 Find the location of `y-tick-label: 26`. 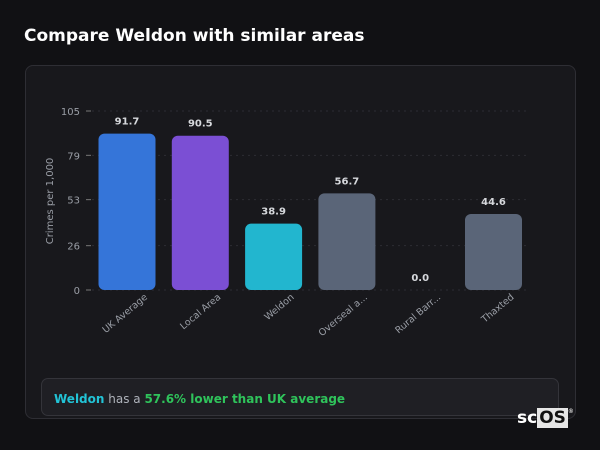

y-tick-label: 26 is located at coordinates (73, 247).